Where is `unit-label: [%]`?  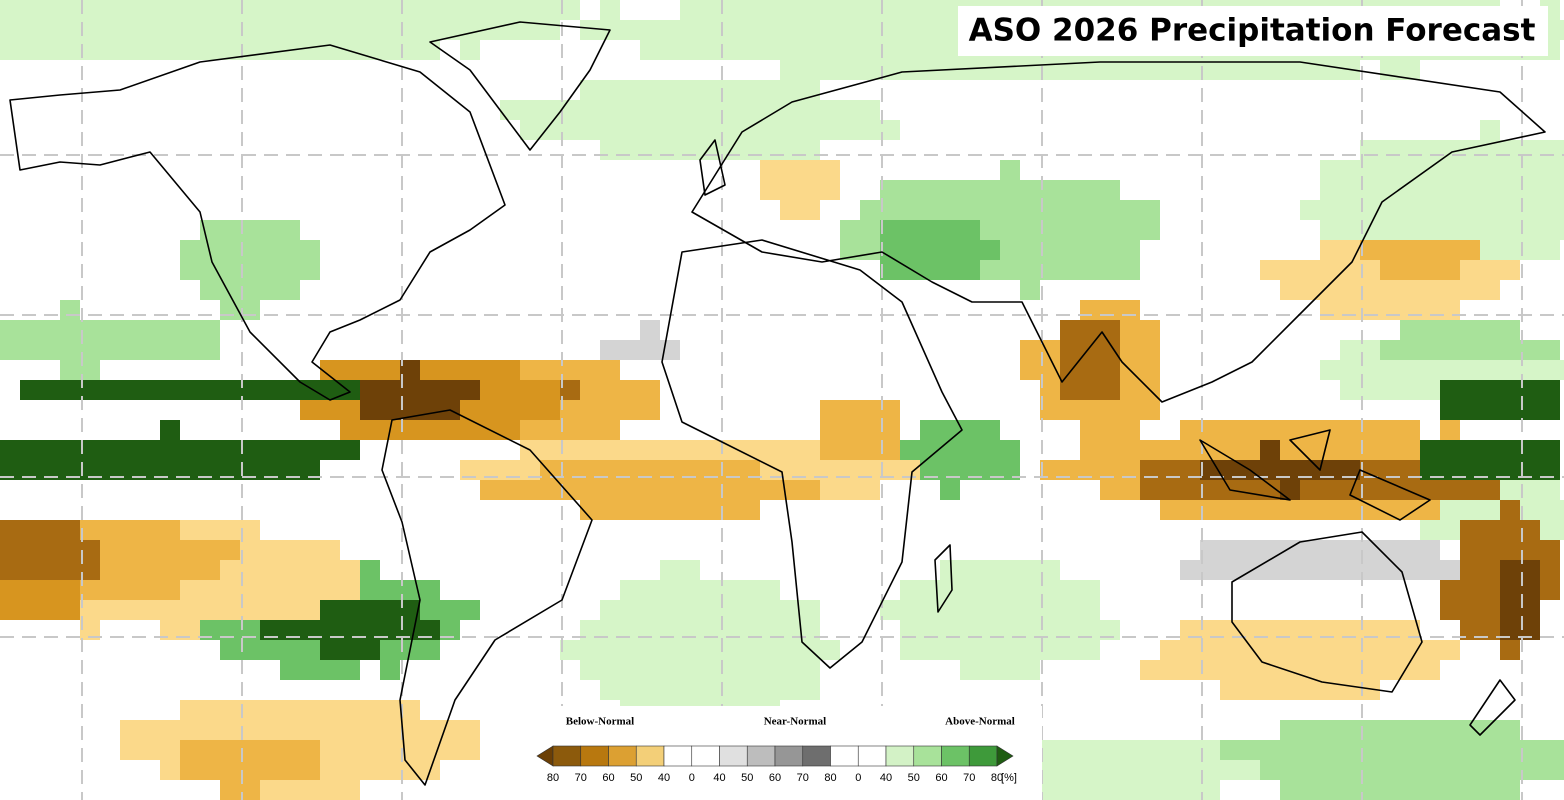
unit-label: [%] is located at coordinates (1009, 778).